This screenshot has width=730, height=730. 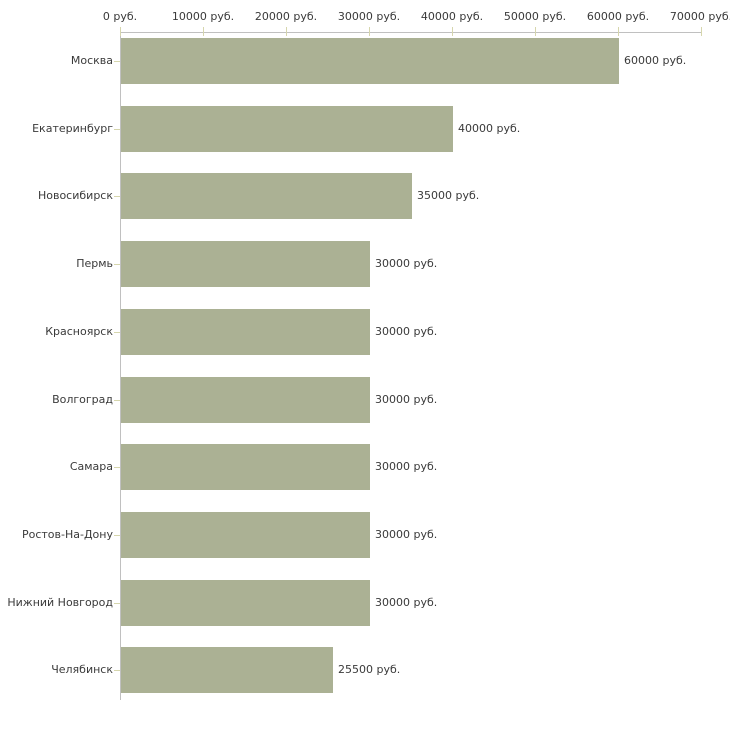 I want to click on category-label: Новосибирск, so click(x=75, y=195).